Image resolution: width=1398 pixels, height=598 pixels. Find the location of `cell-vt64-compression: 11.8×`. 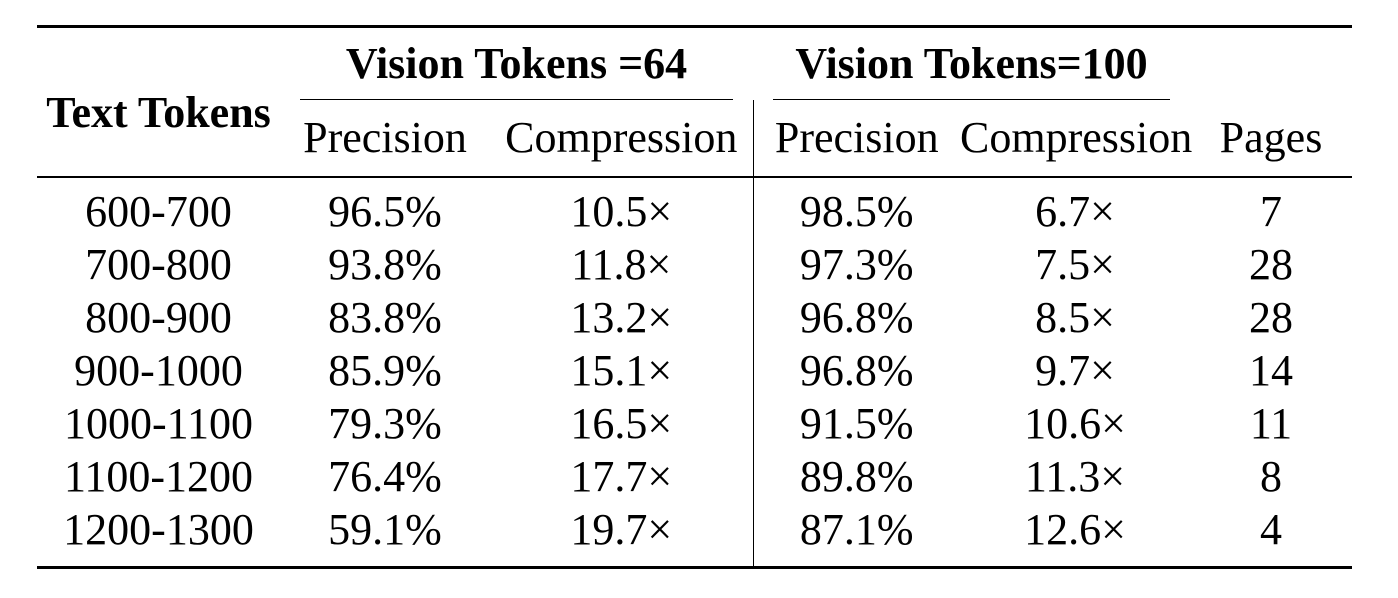

cell-vt64-compression: 11.8× is located at coordinates (621, 264).